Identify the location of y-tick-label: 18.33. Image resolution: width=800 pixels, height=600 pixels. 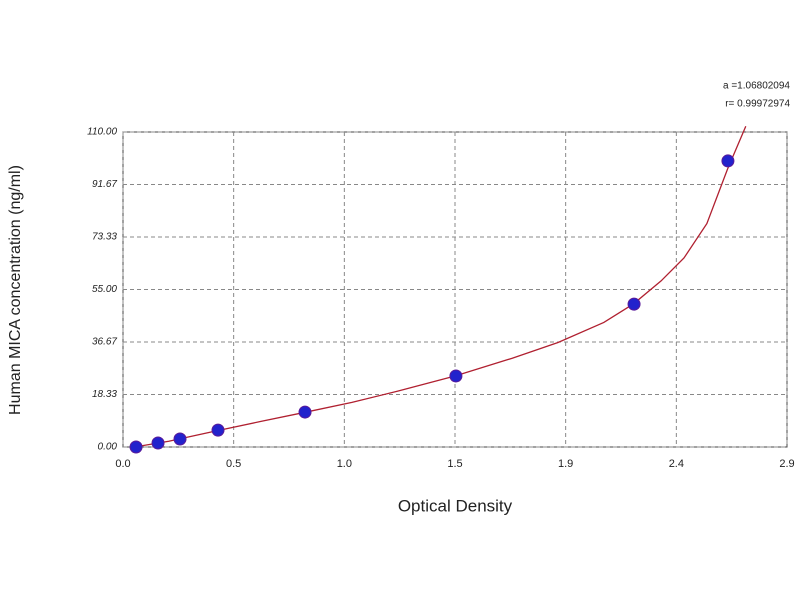
(104, 394).